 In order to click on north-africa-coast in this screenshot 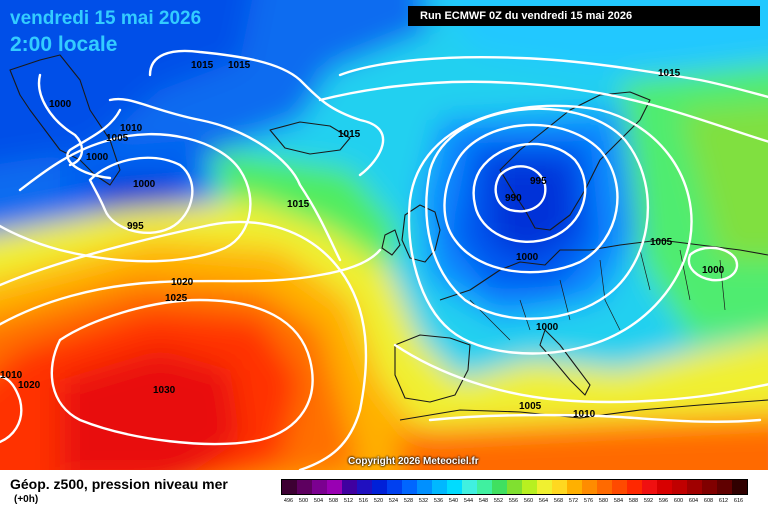, I will do `click(583, 410)`.